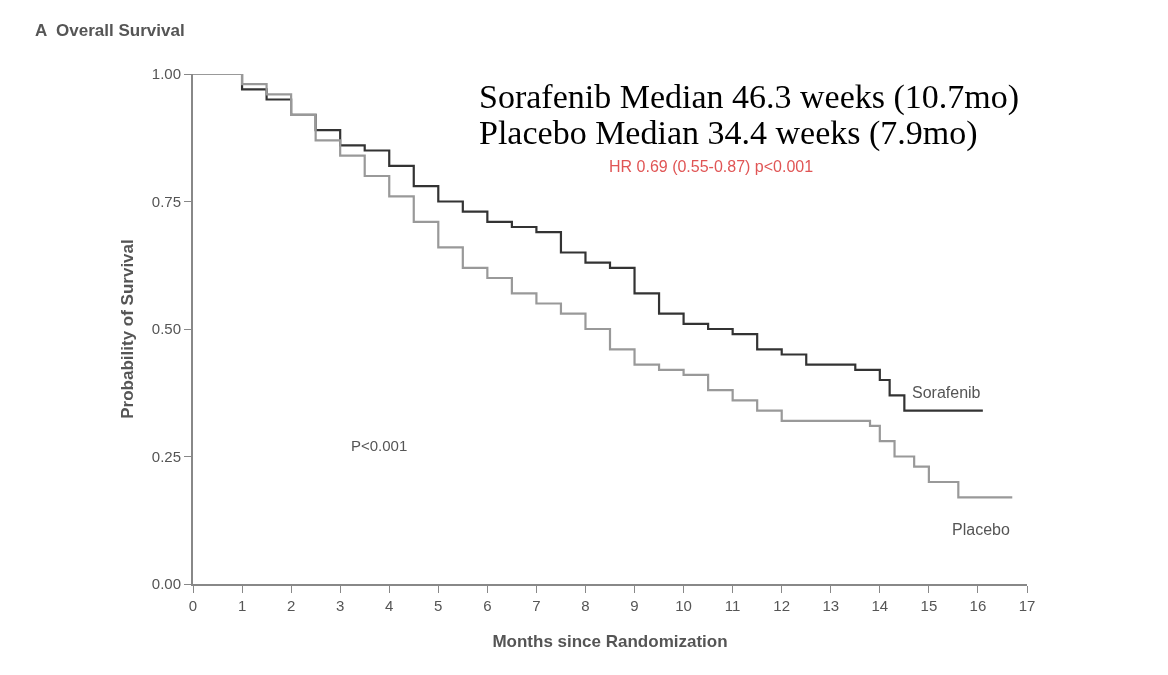 The image size is (1168, 675). I want to click on x-tick-label: 9, so click(634, 605).